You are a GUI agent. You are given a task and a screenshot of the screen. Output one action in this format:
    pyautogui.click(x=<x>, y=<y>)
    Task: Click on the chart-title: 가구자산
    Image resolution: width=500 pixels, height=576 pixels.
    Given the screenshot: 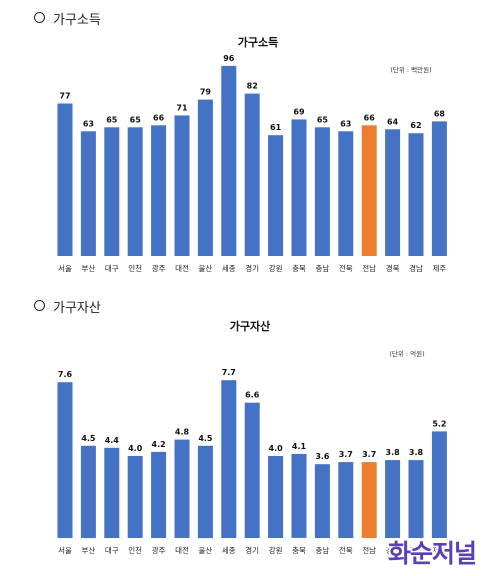 What is the action you would take?
    pyautogui.click(x=250, y=326)
    